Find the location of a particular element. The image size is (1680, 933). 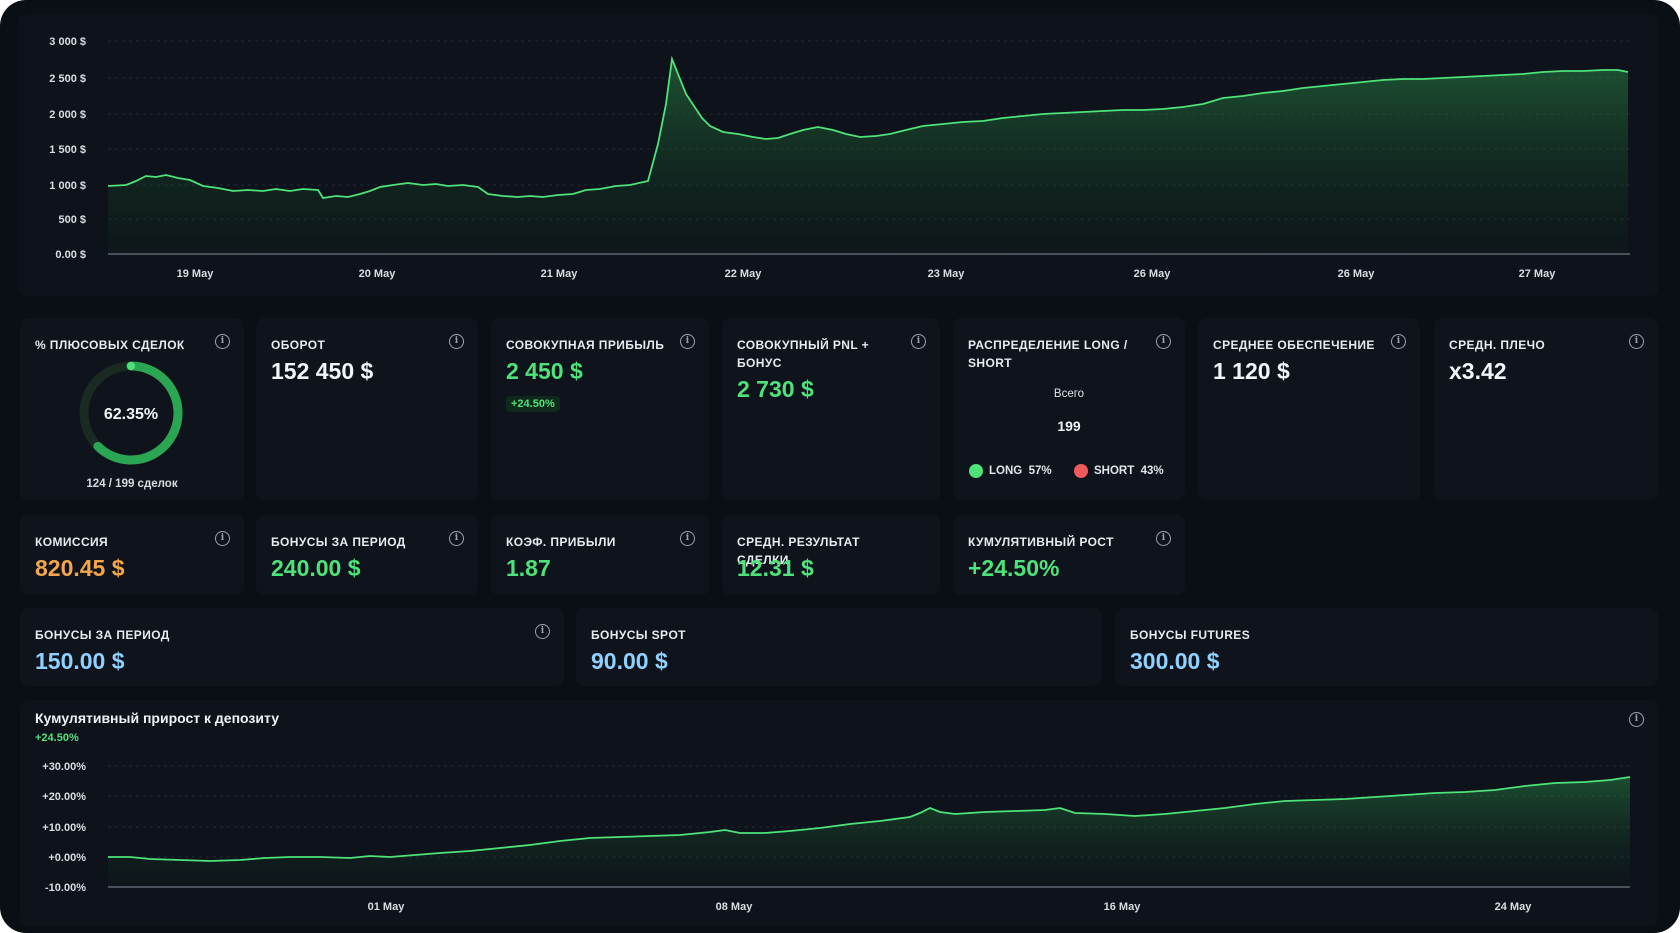

total-value: 199 is located at coordinates (1069, 426).